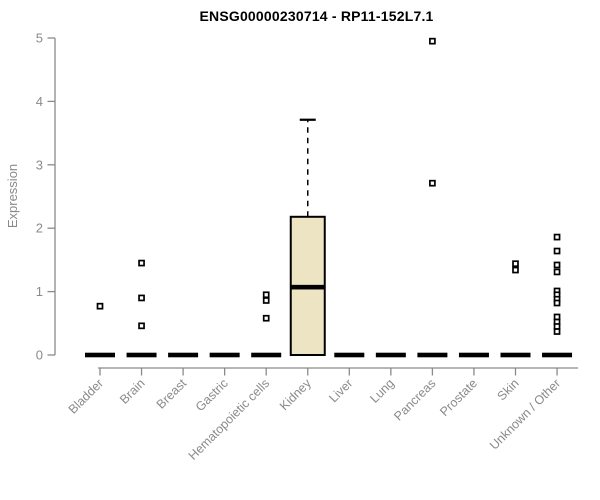 The image size is (600, 500). I want to click on y-axis-tick-label: 2, so click(39, 228).